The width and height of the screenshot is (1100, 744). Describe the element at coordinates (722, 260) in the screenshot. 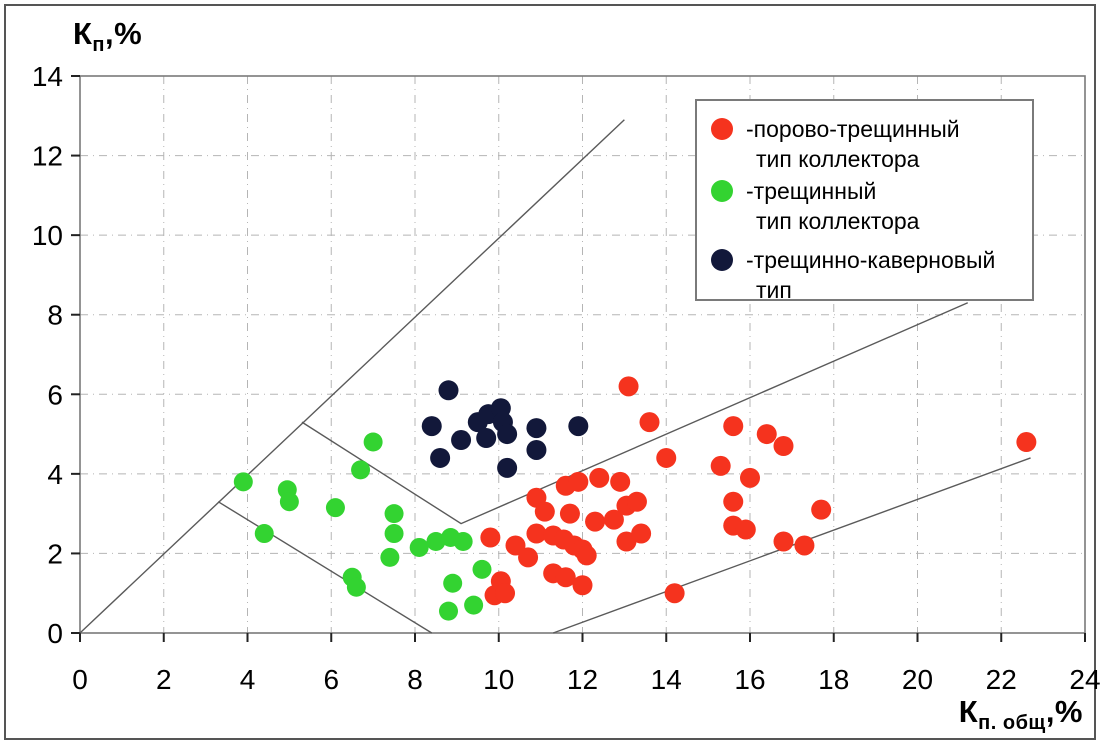

I see `legend-dot-navy-icon` at that location.